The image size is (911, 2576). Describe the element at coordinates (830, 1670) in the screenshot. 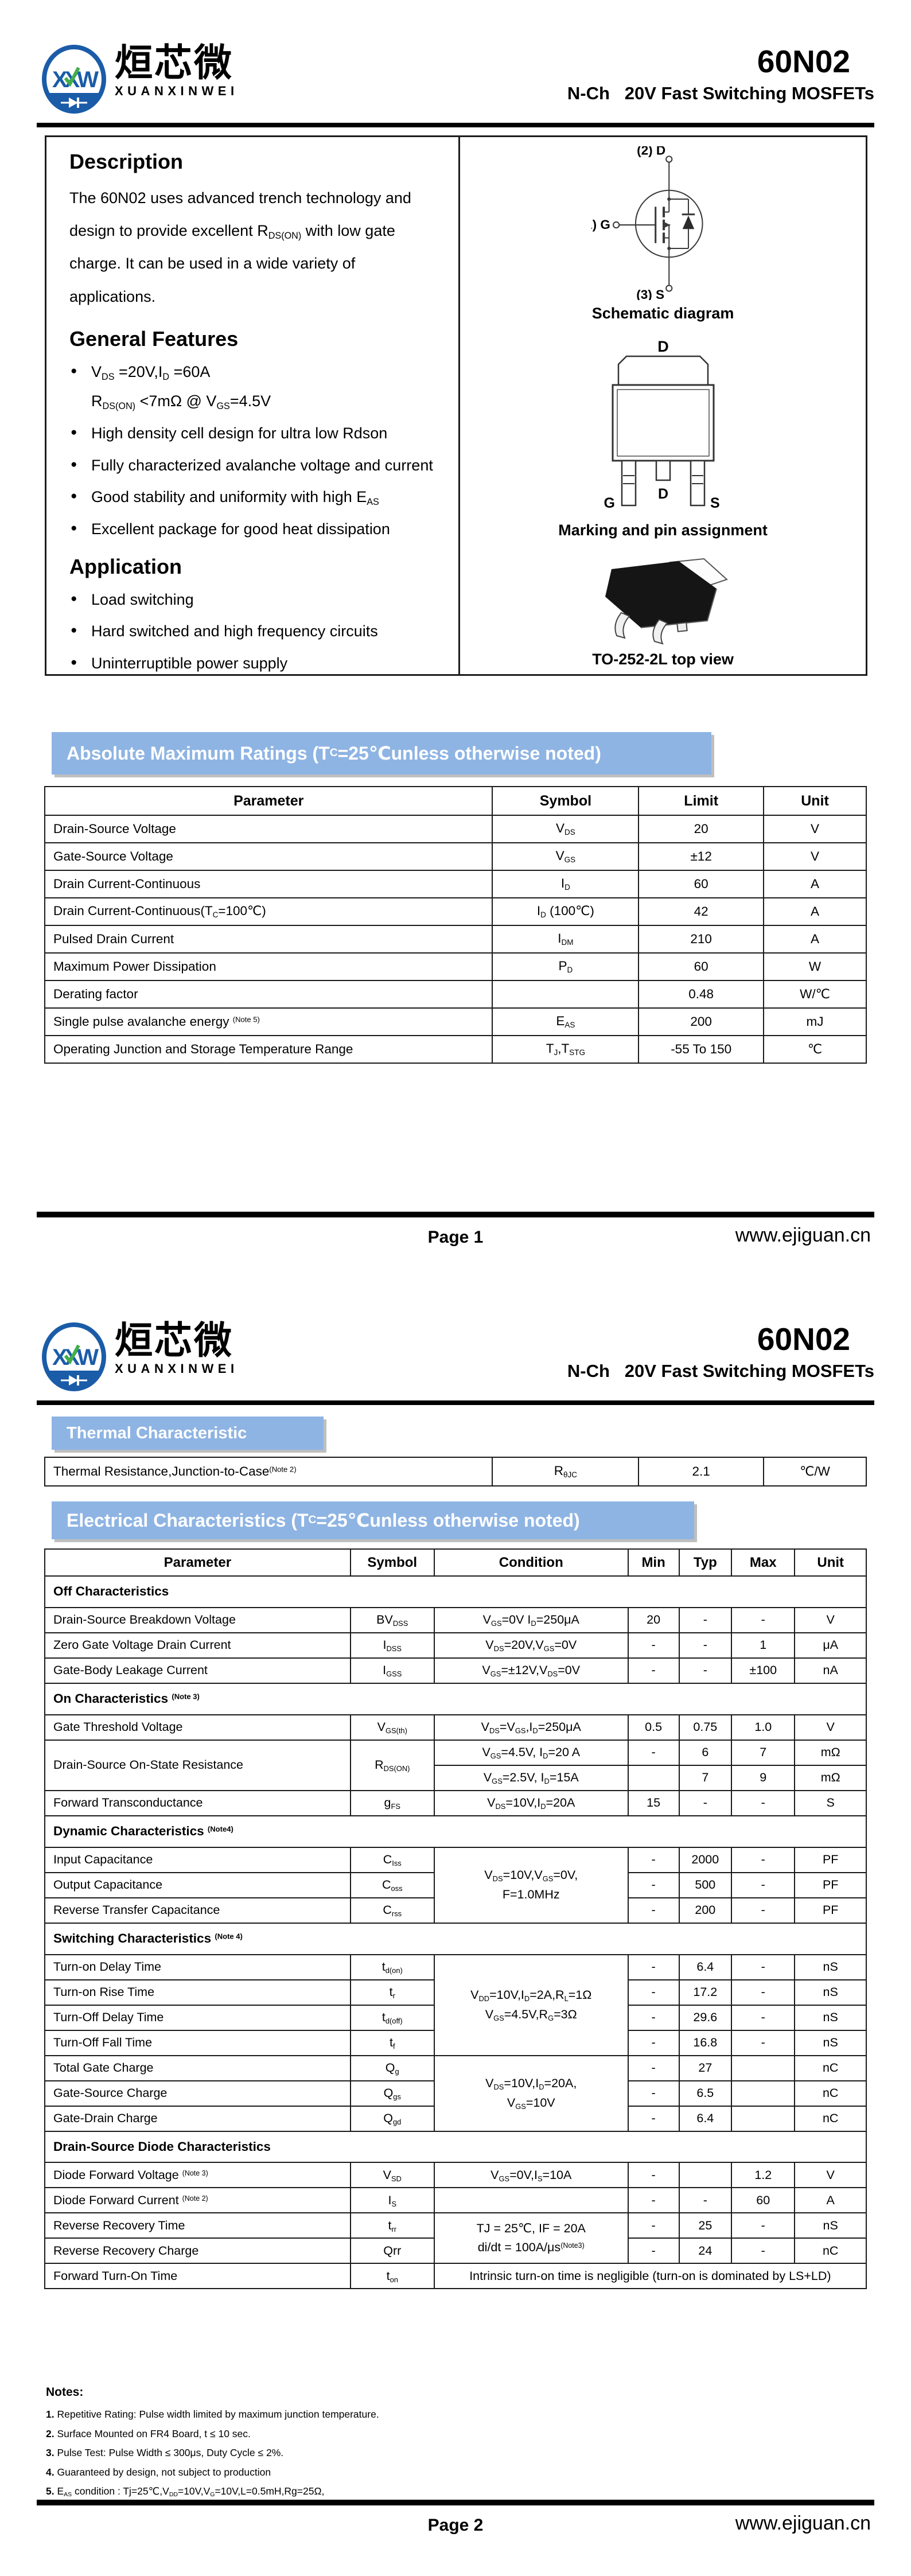

I see `table-cell: nA` at that location.